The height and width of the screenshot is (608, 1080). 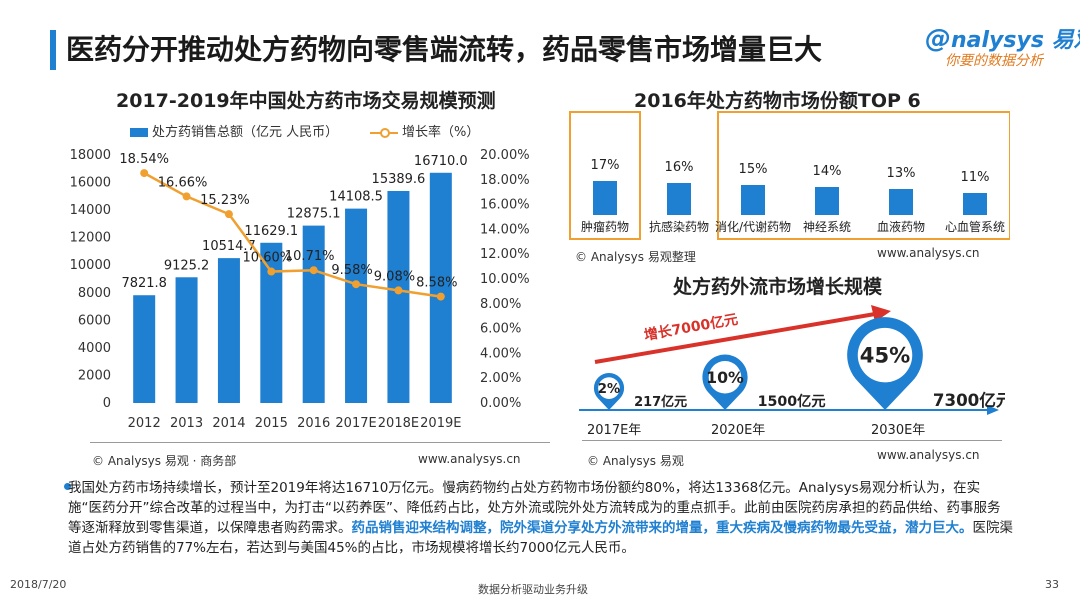 What do you see at coordinates (355, 423) in the screenshot?
I see `x-tick-label: 2017E` at bounding box center [355, 423].